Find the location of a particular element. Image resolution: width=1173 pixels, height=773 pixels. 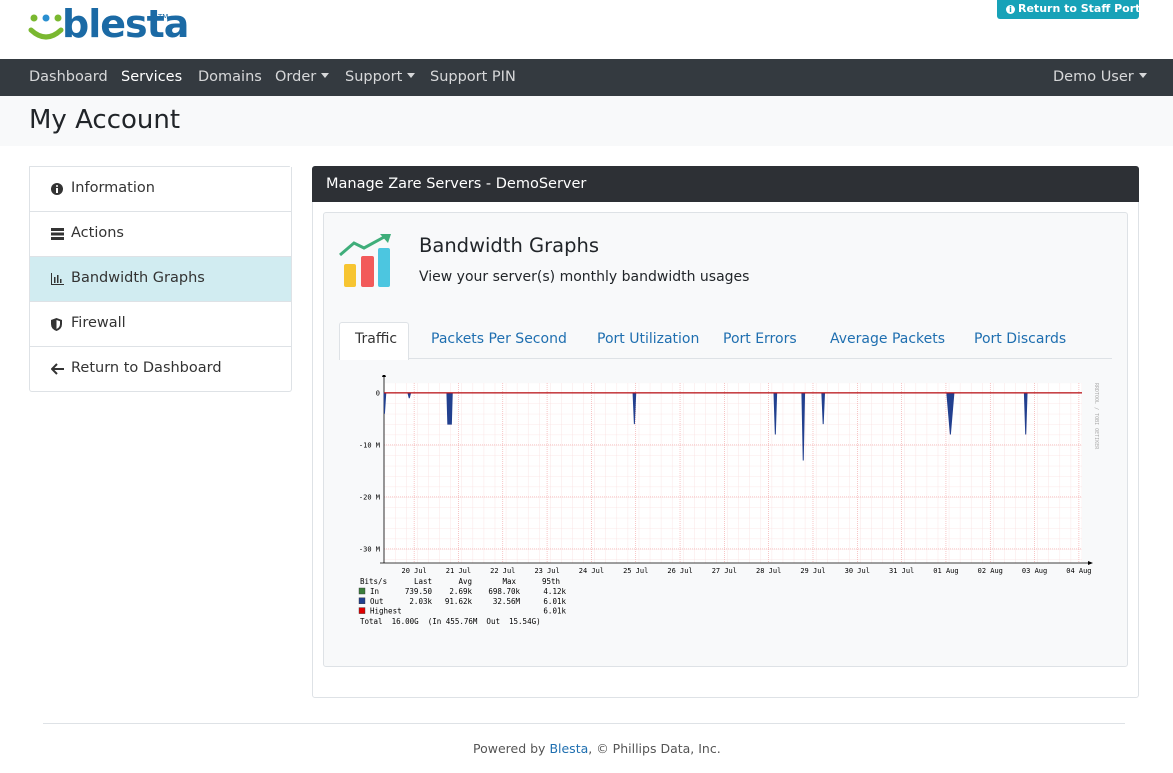

watermark: RRDTOOL / TOBI OETIKER is located at coordinates (1096, 416).